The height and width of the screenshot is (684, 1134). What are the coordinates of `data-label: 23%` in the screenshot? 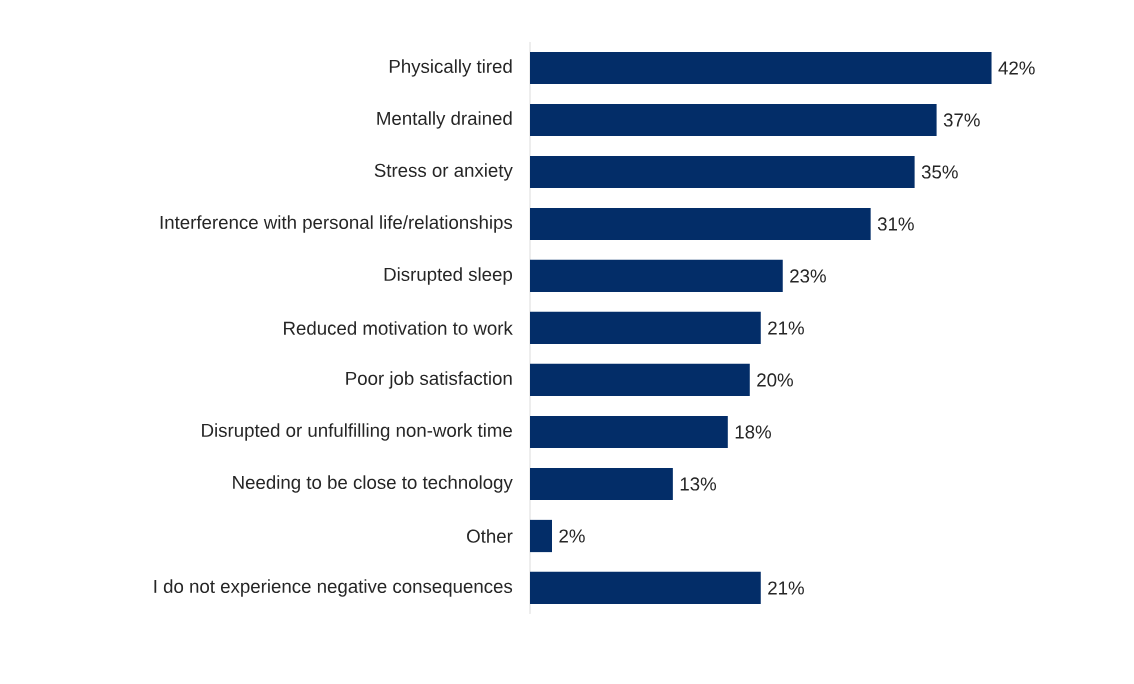 It's located at (808, 276).